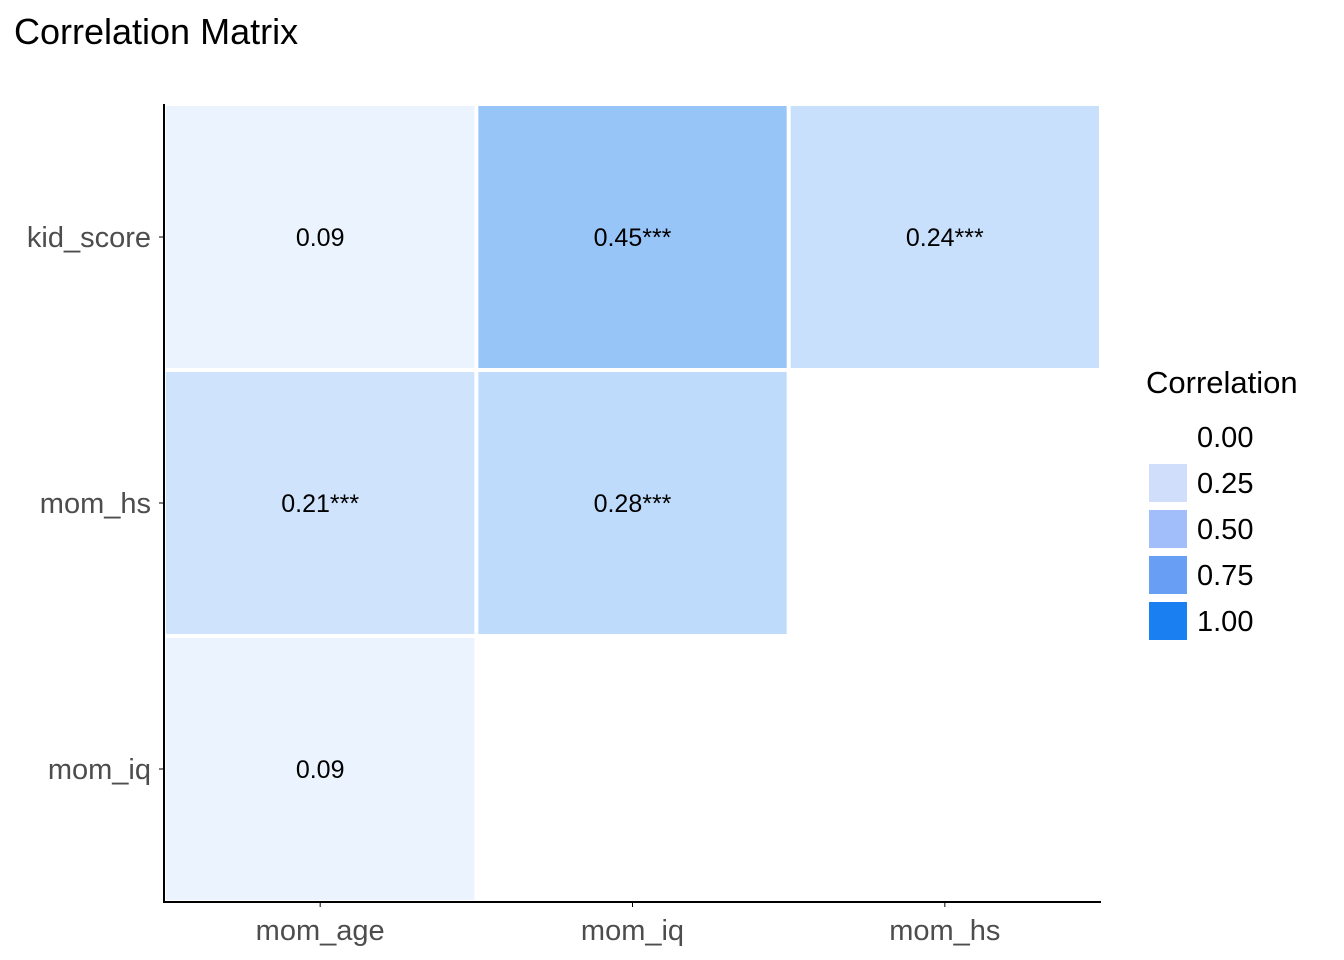 The image size is (1344, 960). Describe the element at coordinates (1222, 382) in the screenshot. I see `legend-title: Correlation` at that location.